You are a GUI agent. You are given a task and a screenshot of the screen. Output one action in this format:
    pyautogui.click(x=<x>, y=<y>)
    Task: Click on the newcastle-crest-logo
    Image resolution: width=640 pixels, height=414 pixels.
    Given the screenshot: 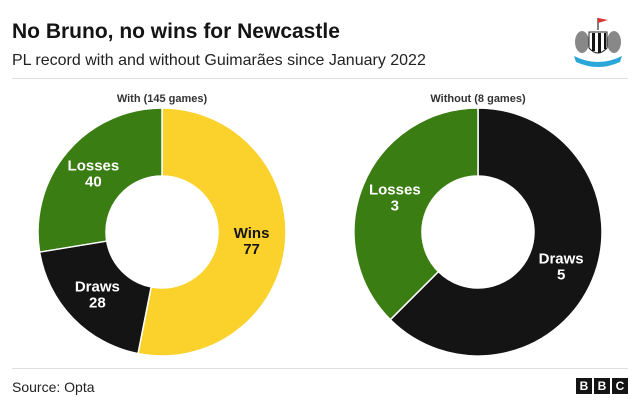 What is the action you would take?
    pyautogui.click(x=598, y=42)
    